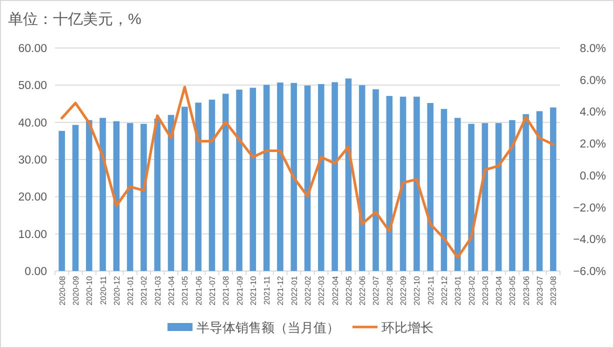  Describe the element at coordinates (321, 290) in the screenshot. I see `x-tick-label: 2022-03` at that location.